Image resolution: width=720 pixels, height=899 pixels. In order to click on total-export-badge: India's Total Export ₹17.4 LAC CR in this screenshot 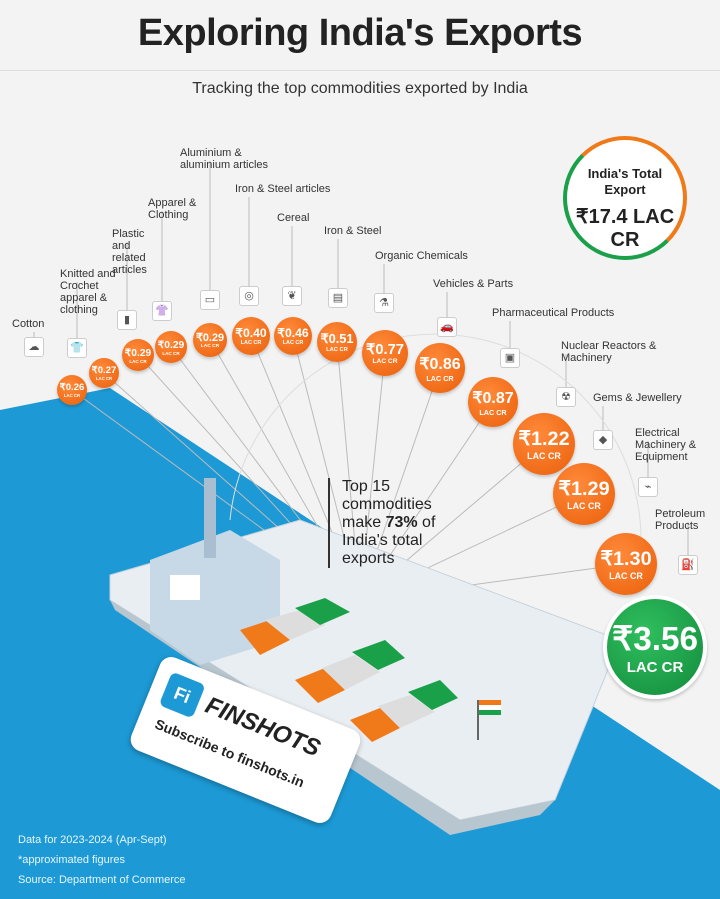, I will do `click(625, 198)`.